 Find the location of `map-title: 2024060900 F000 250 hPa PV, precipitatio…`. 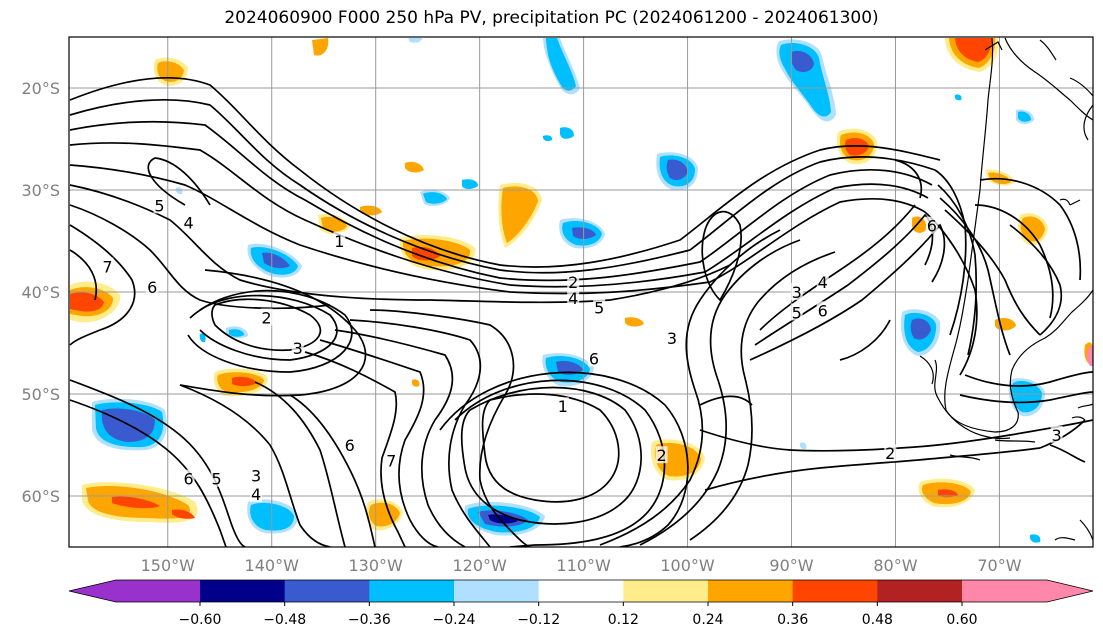

map-title: 2024060900 F000 250 hPa PV, precipitatio… is located at coordinates (551, 18).